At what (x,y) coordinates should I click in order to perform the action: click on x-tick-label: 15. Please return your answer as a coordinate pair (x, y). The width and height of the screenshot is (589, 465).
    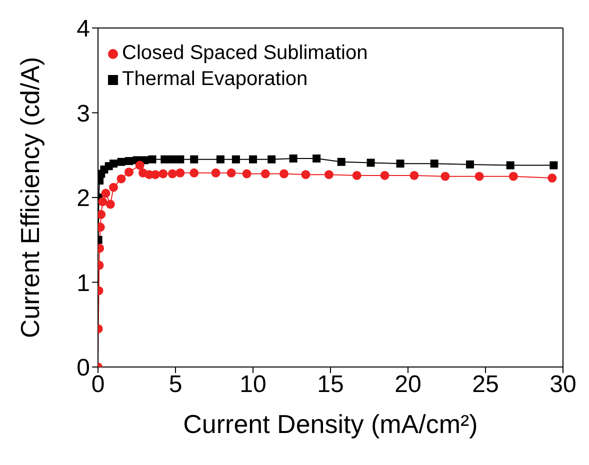
    Looking at the image, I should click on (330, 384).